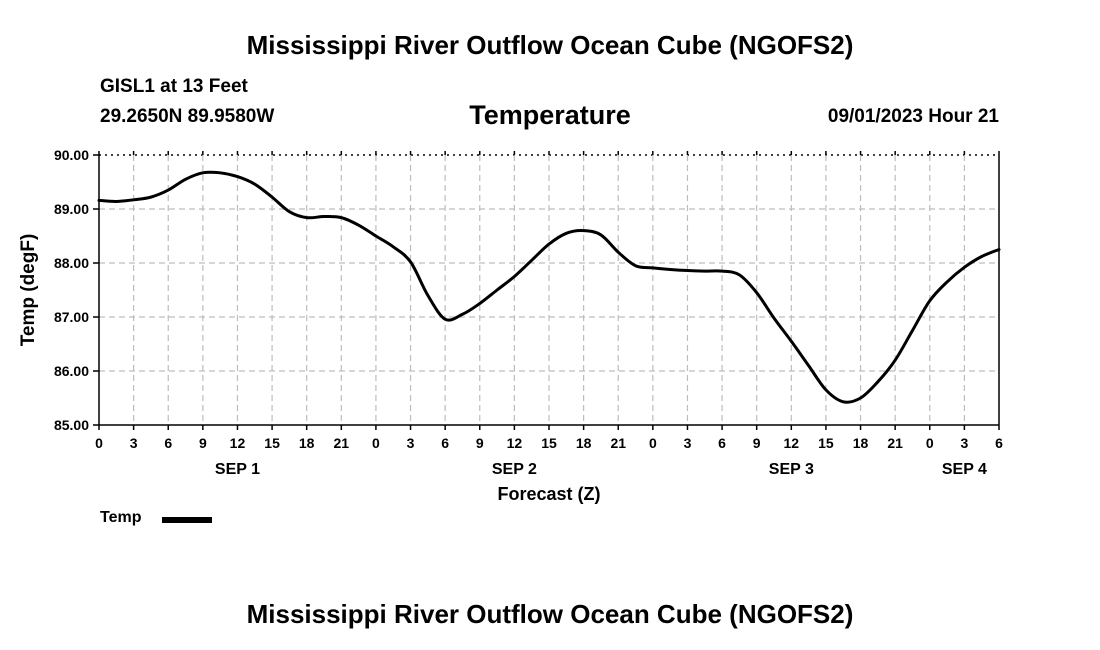 This screenshot has height=650, width=1100. Describe the element at coordinates (174, 86) in the screenshot. I see `station-label: GISL1 at 13 Feet` at that location.